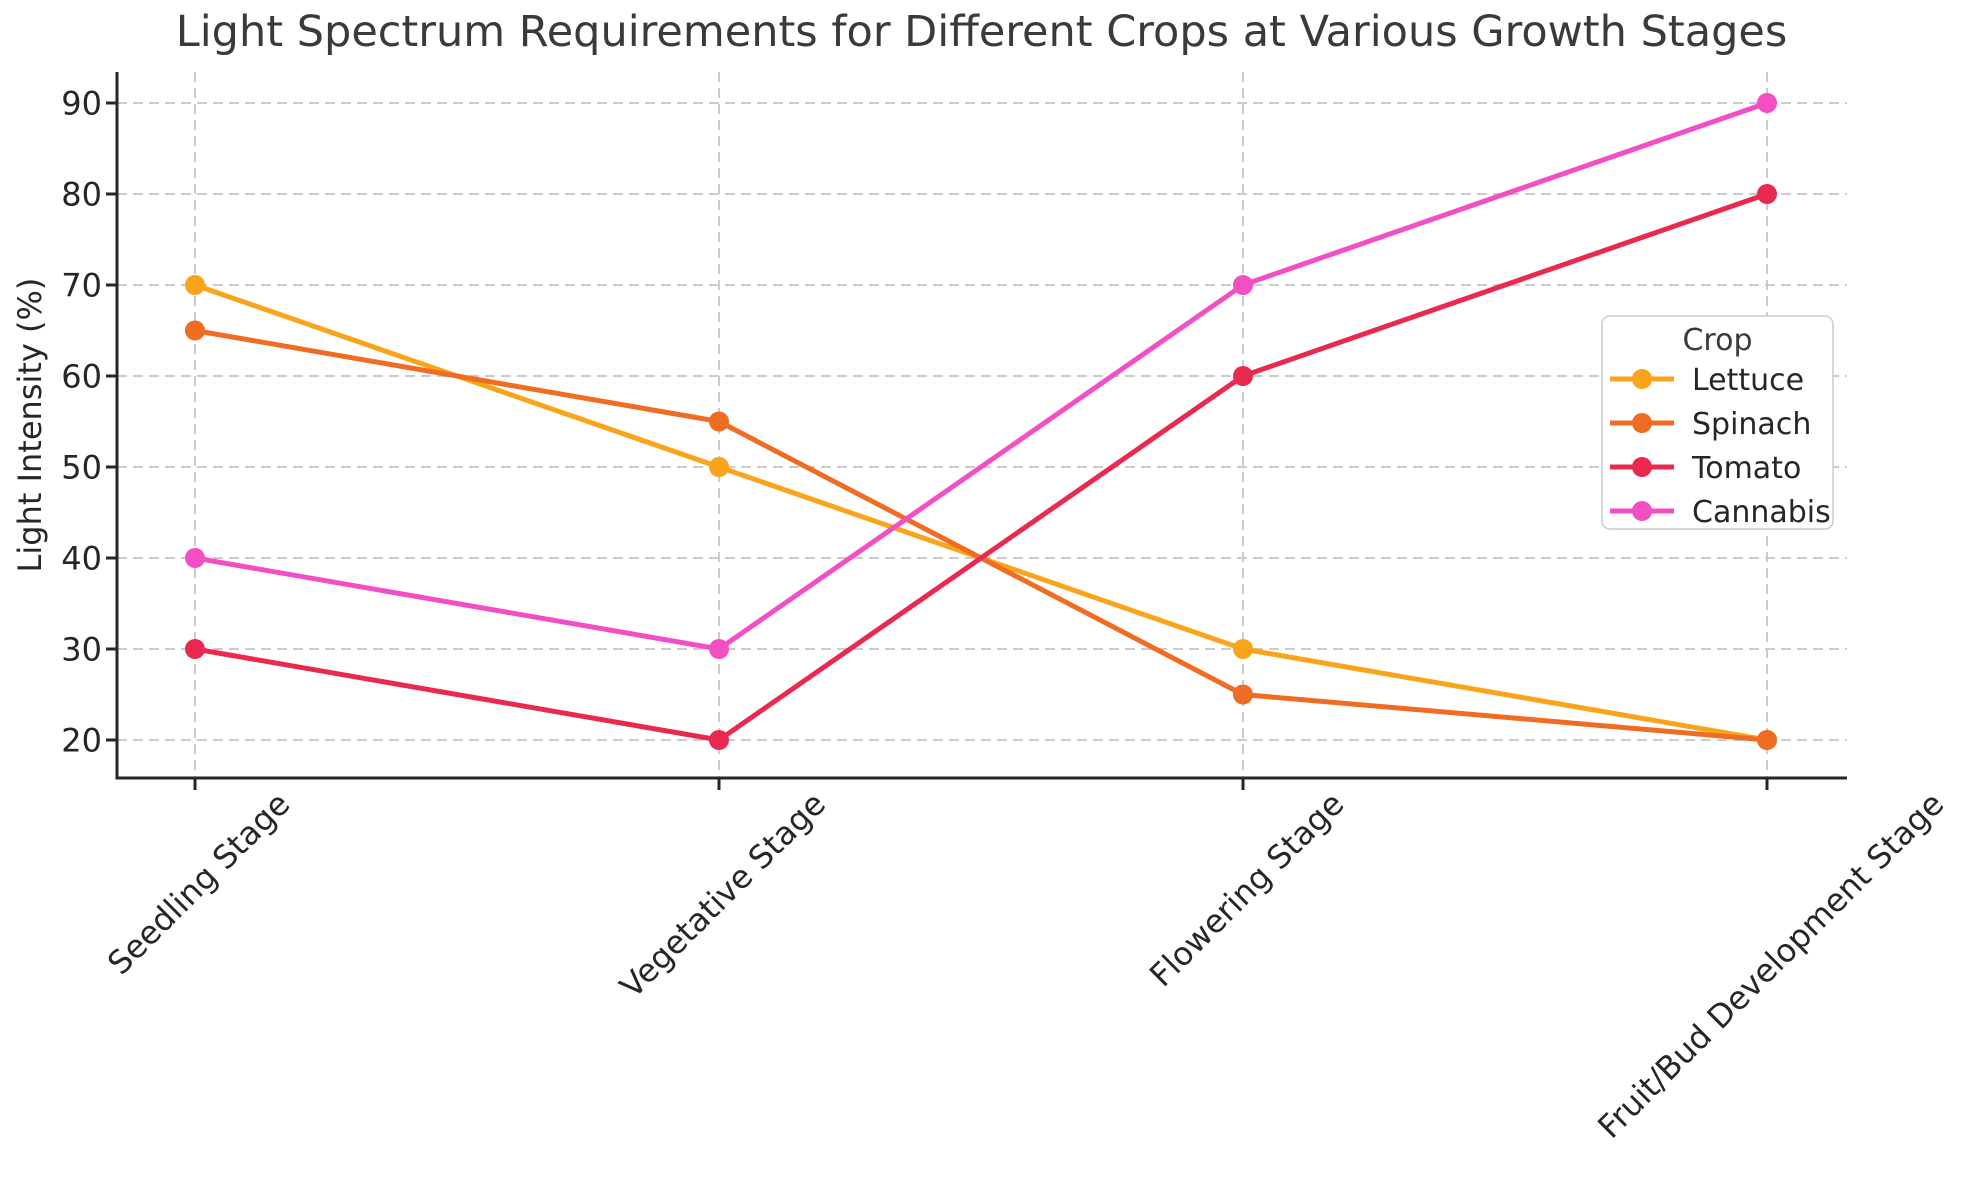  Describe the element at coordinates (1751, 424) in the screenshot. I see `legend-label: Spinach` at that location.